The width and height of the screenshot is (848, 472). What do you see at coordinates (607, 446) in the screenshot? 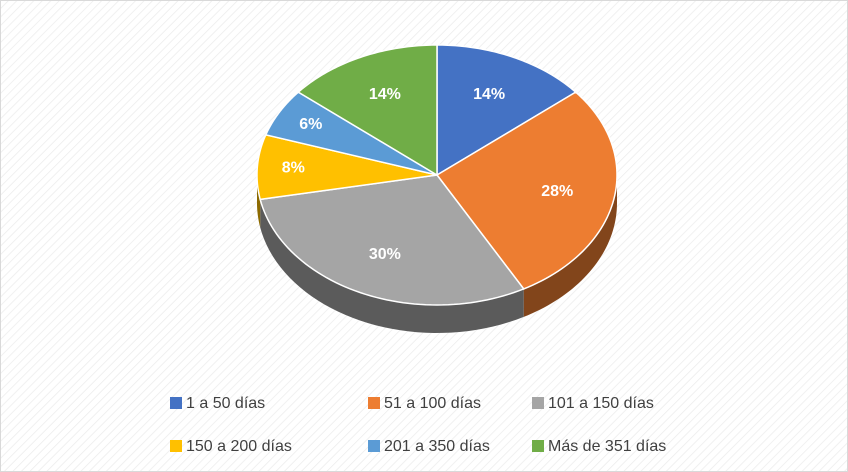
I see `legend-label: Más de 351 días` at bounding box center [607, 446].